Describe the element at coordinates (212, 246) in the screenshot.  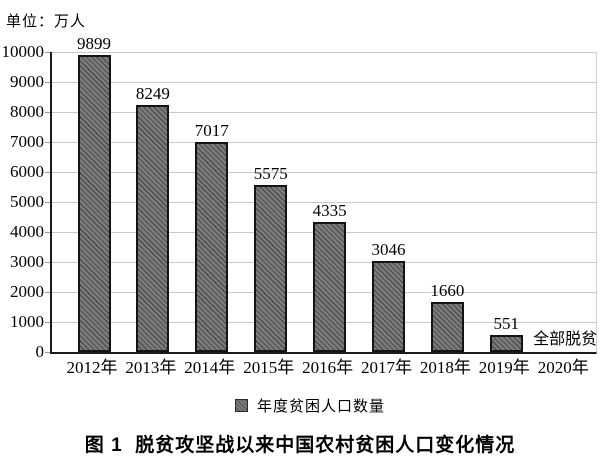
I see `bar-2014年` at that location.